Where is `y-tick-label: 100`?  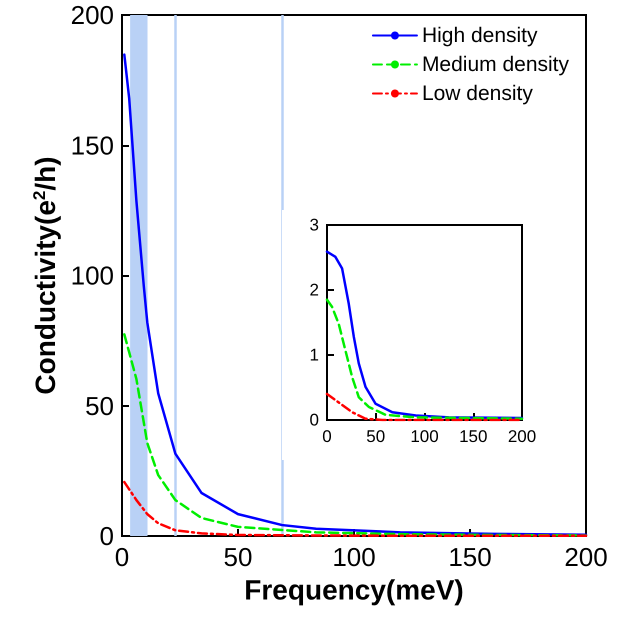 y-tick-label: 100 is located at coordinates (92, 275).